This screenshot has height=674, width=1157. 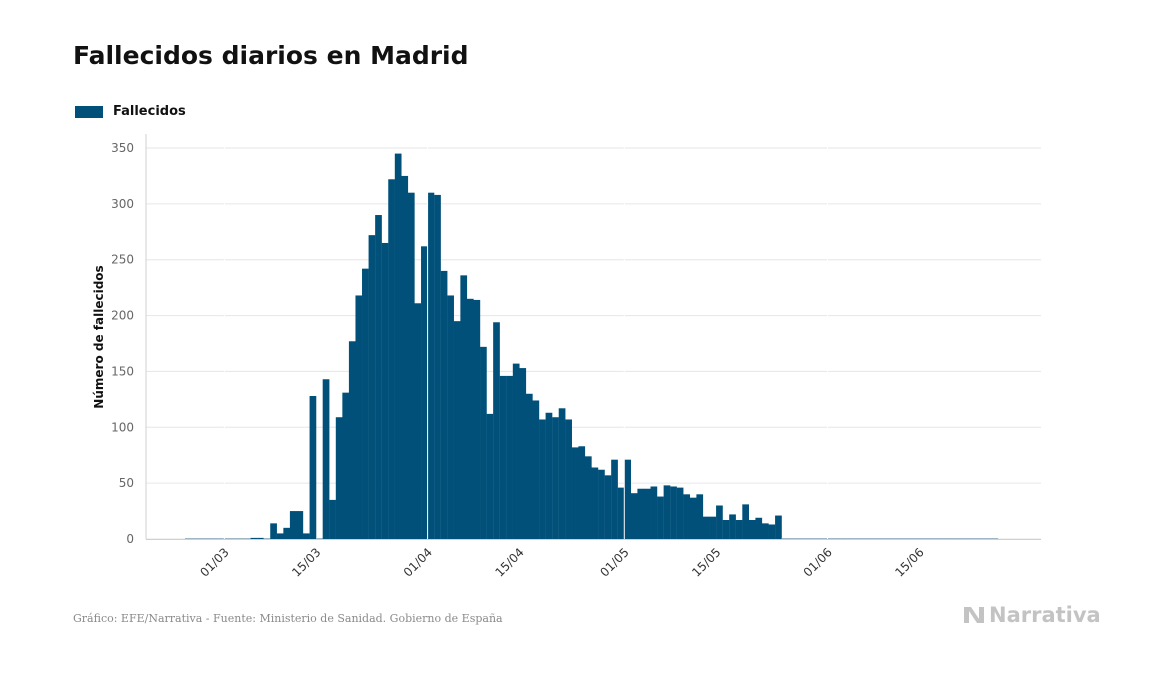 What do you see at coordinates (509, 562) in the screenshot?
I see `x-tick-label: 15/04` at bounding box center [509, 562].